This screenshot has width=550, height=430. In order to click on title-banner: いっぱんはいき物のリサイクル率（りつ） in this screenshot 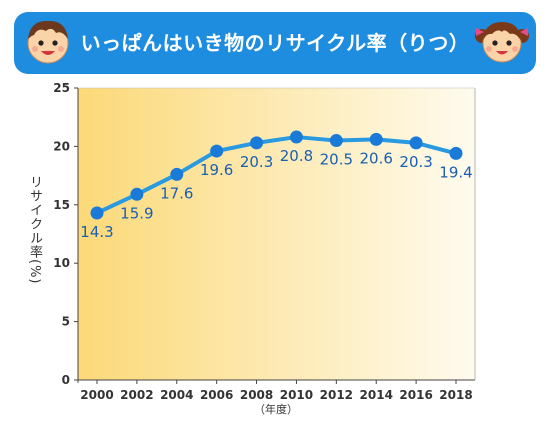, I will do `click(275, 43)`.